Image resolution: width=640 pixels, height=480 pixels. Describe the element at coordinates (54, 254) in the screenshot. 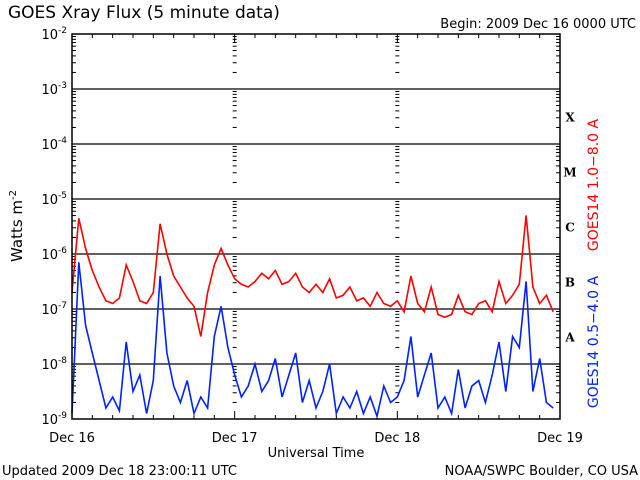

I see `y-tick-label: 10⁻⁶` at that location.